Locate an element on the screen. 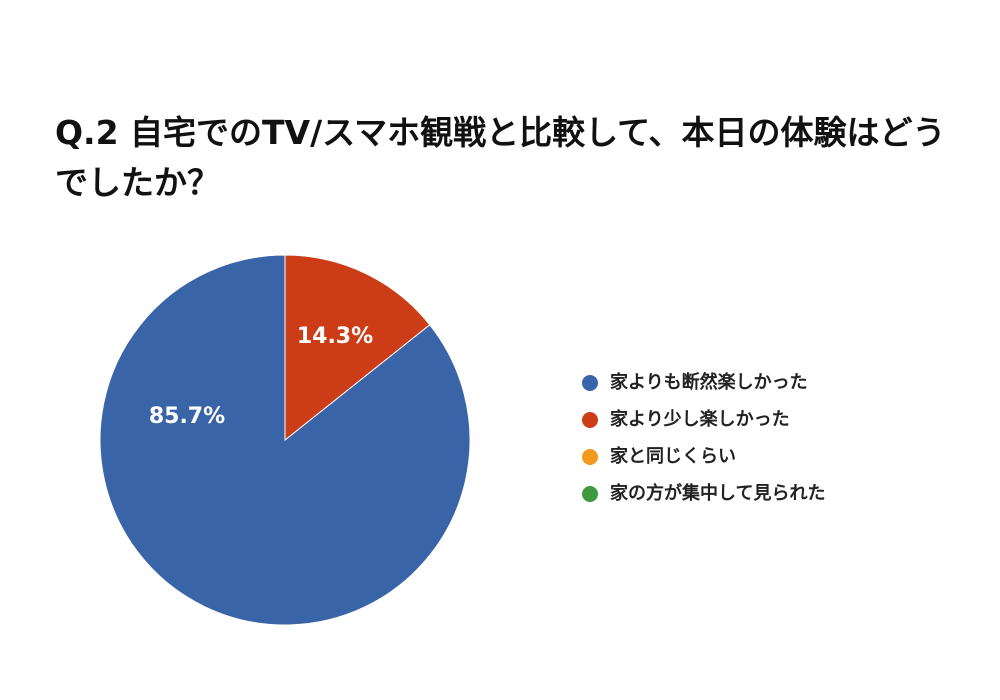  legend-label: 家より少し楽しかった is located at coordinates (700, 419).